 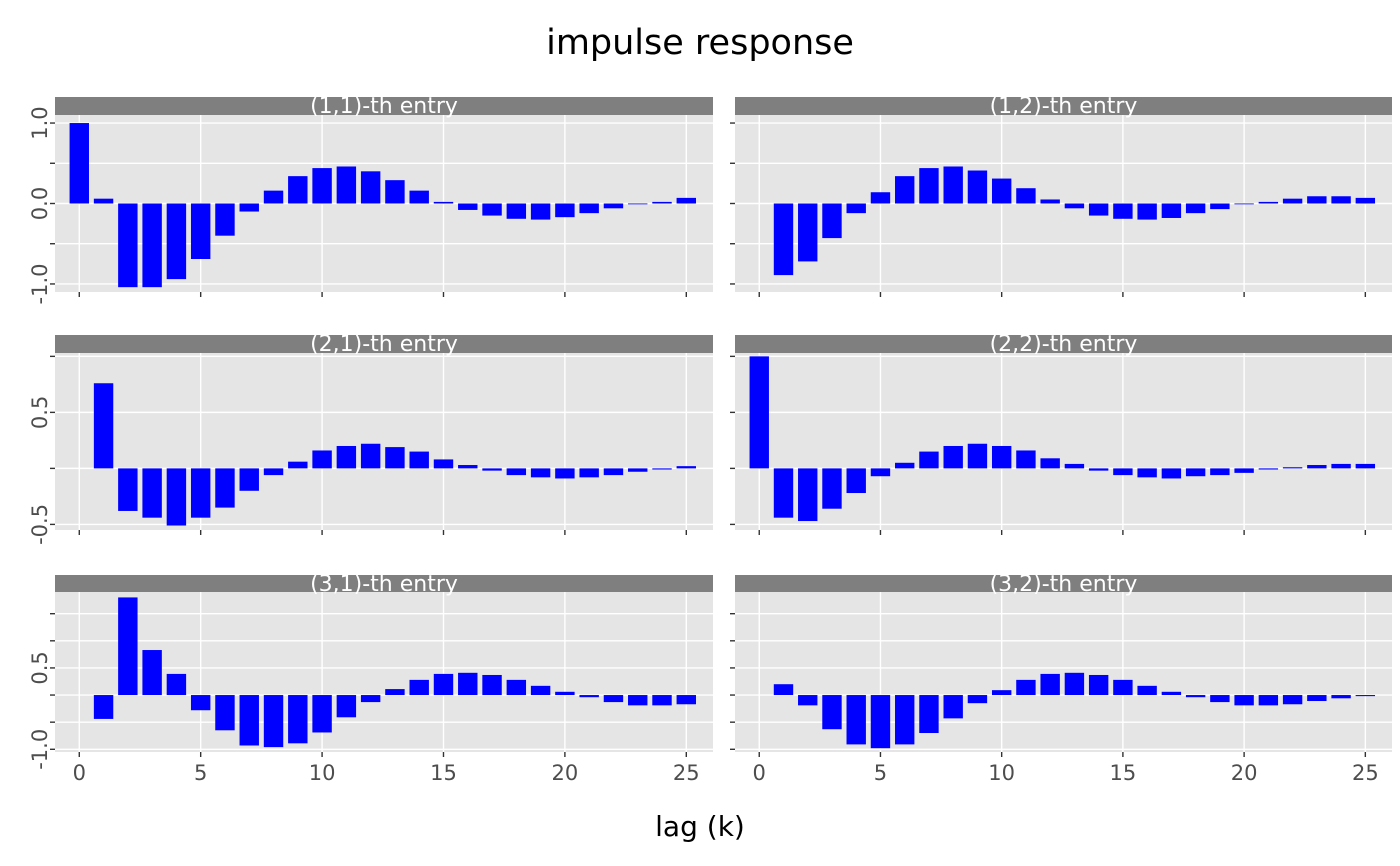 I want to click on x-tick-label: 15, so click(x=443, y=773).